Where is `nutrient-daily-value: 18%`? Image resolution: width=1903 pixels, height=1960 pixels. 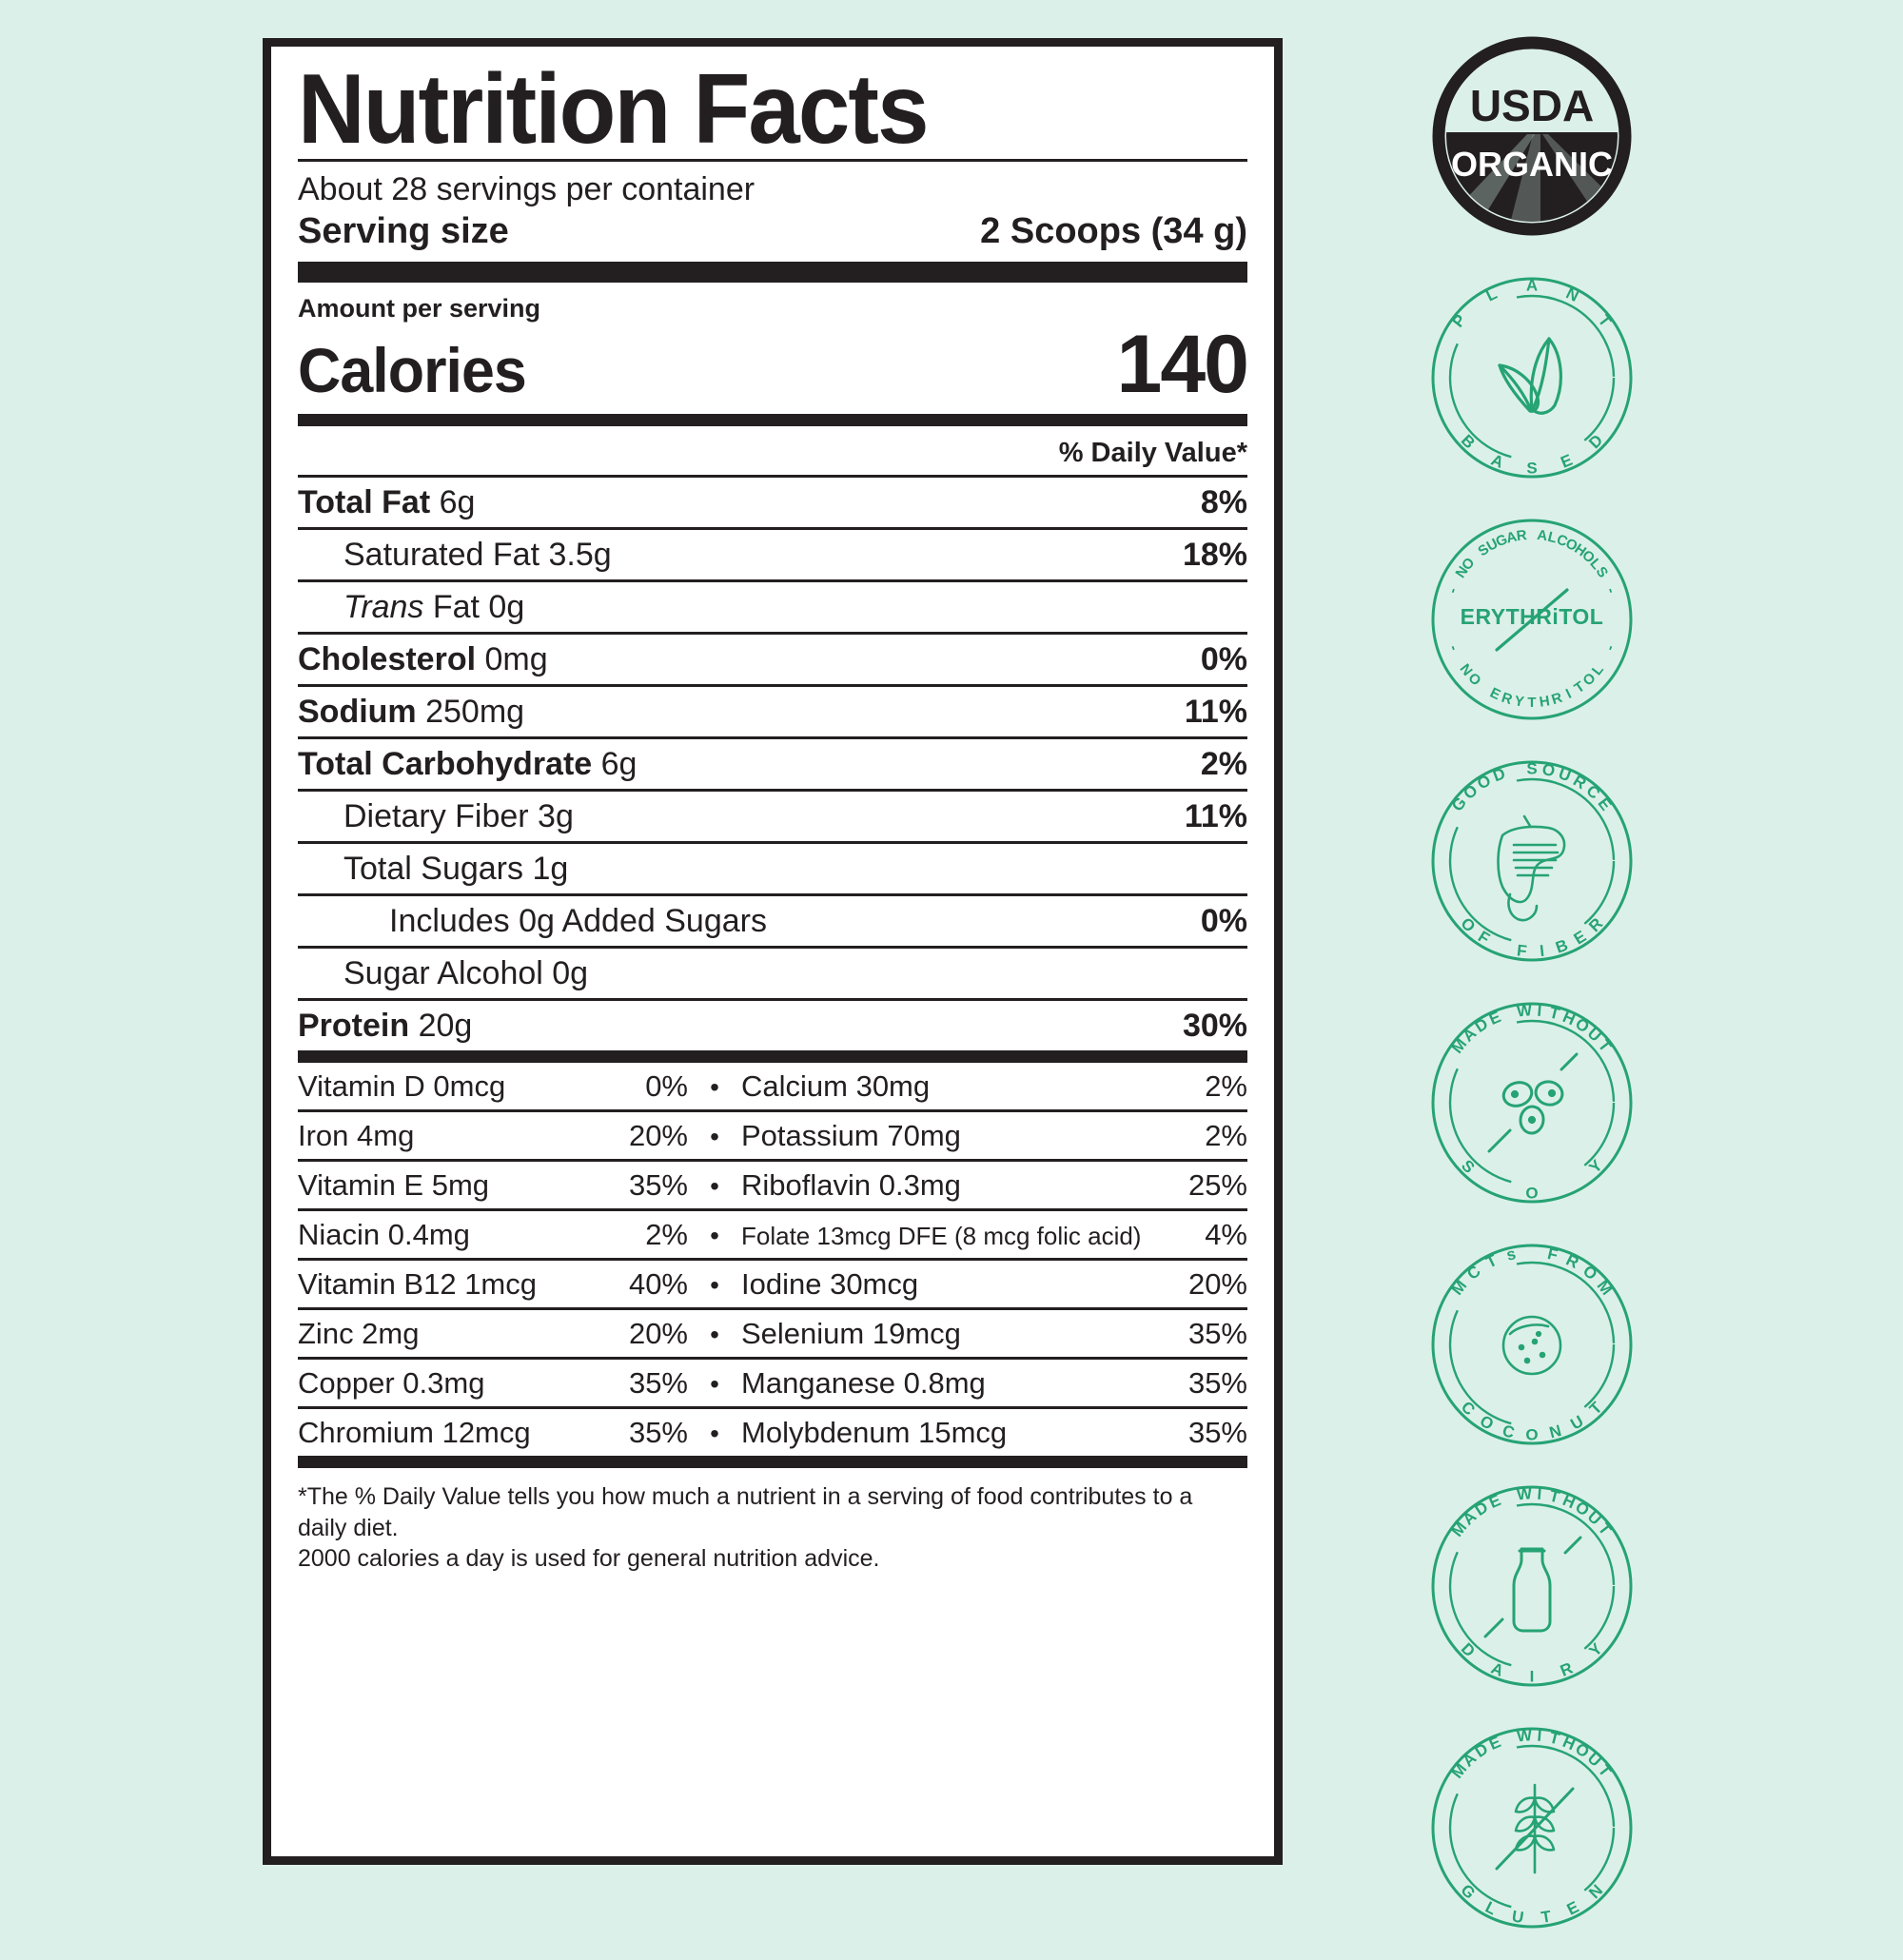
nutrient-daily-value: 18% is located at coordinates (1215, 555).